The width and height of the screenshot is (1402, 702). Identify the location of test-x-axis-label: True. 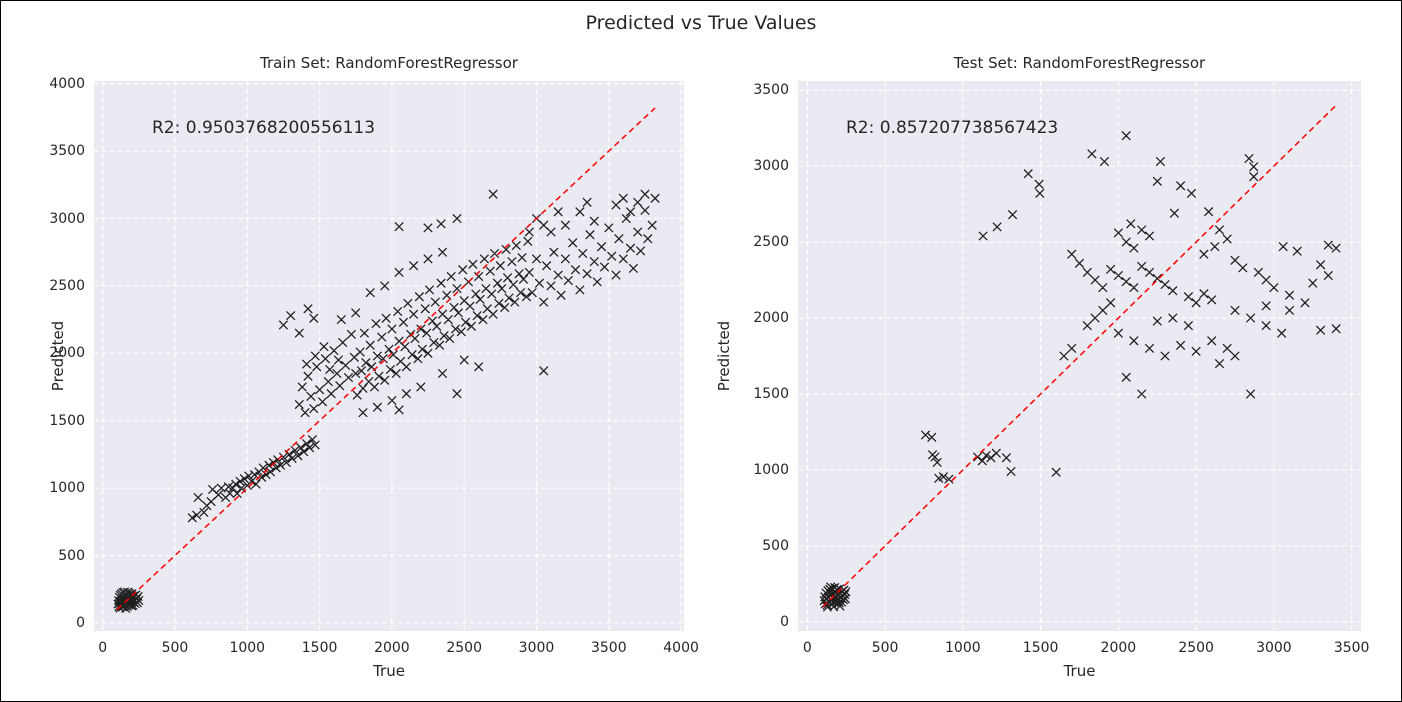
(1079, 671).